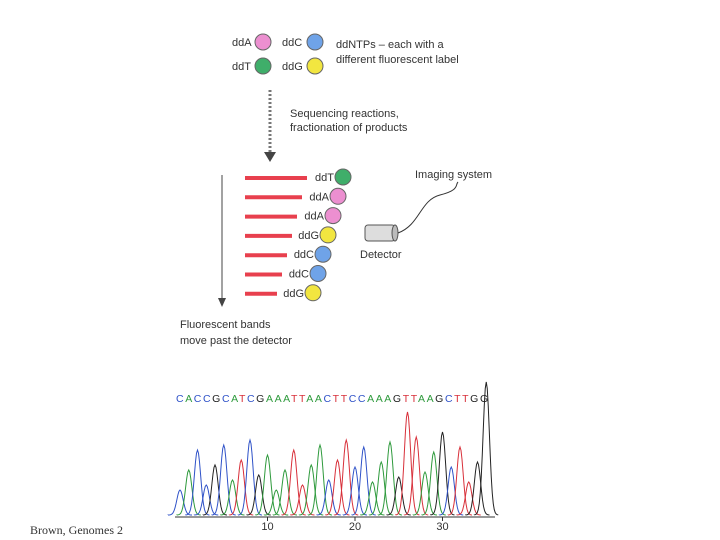 The image size is (720, 540). Describe the element at coordinates (349, 128) in the screenshot. I see `step-text: fractionation of products` at that location.